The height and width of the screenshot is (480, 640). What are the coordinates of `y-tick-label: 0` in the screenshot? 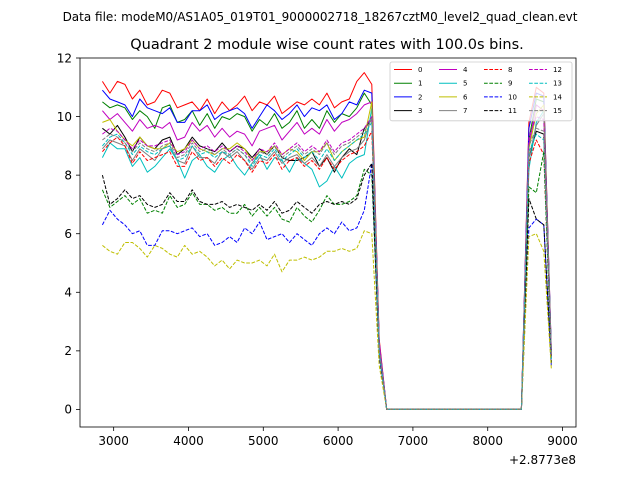 It's located at (68, 410).